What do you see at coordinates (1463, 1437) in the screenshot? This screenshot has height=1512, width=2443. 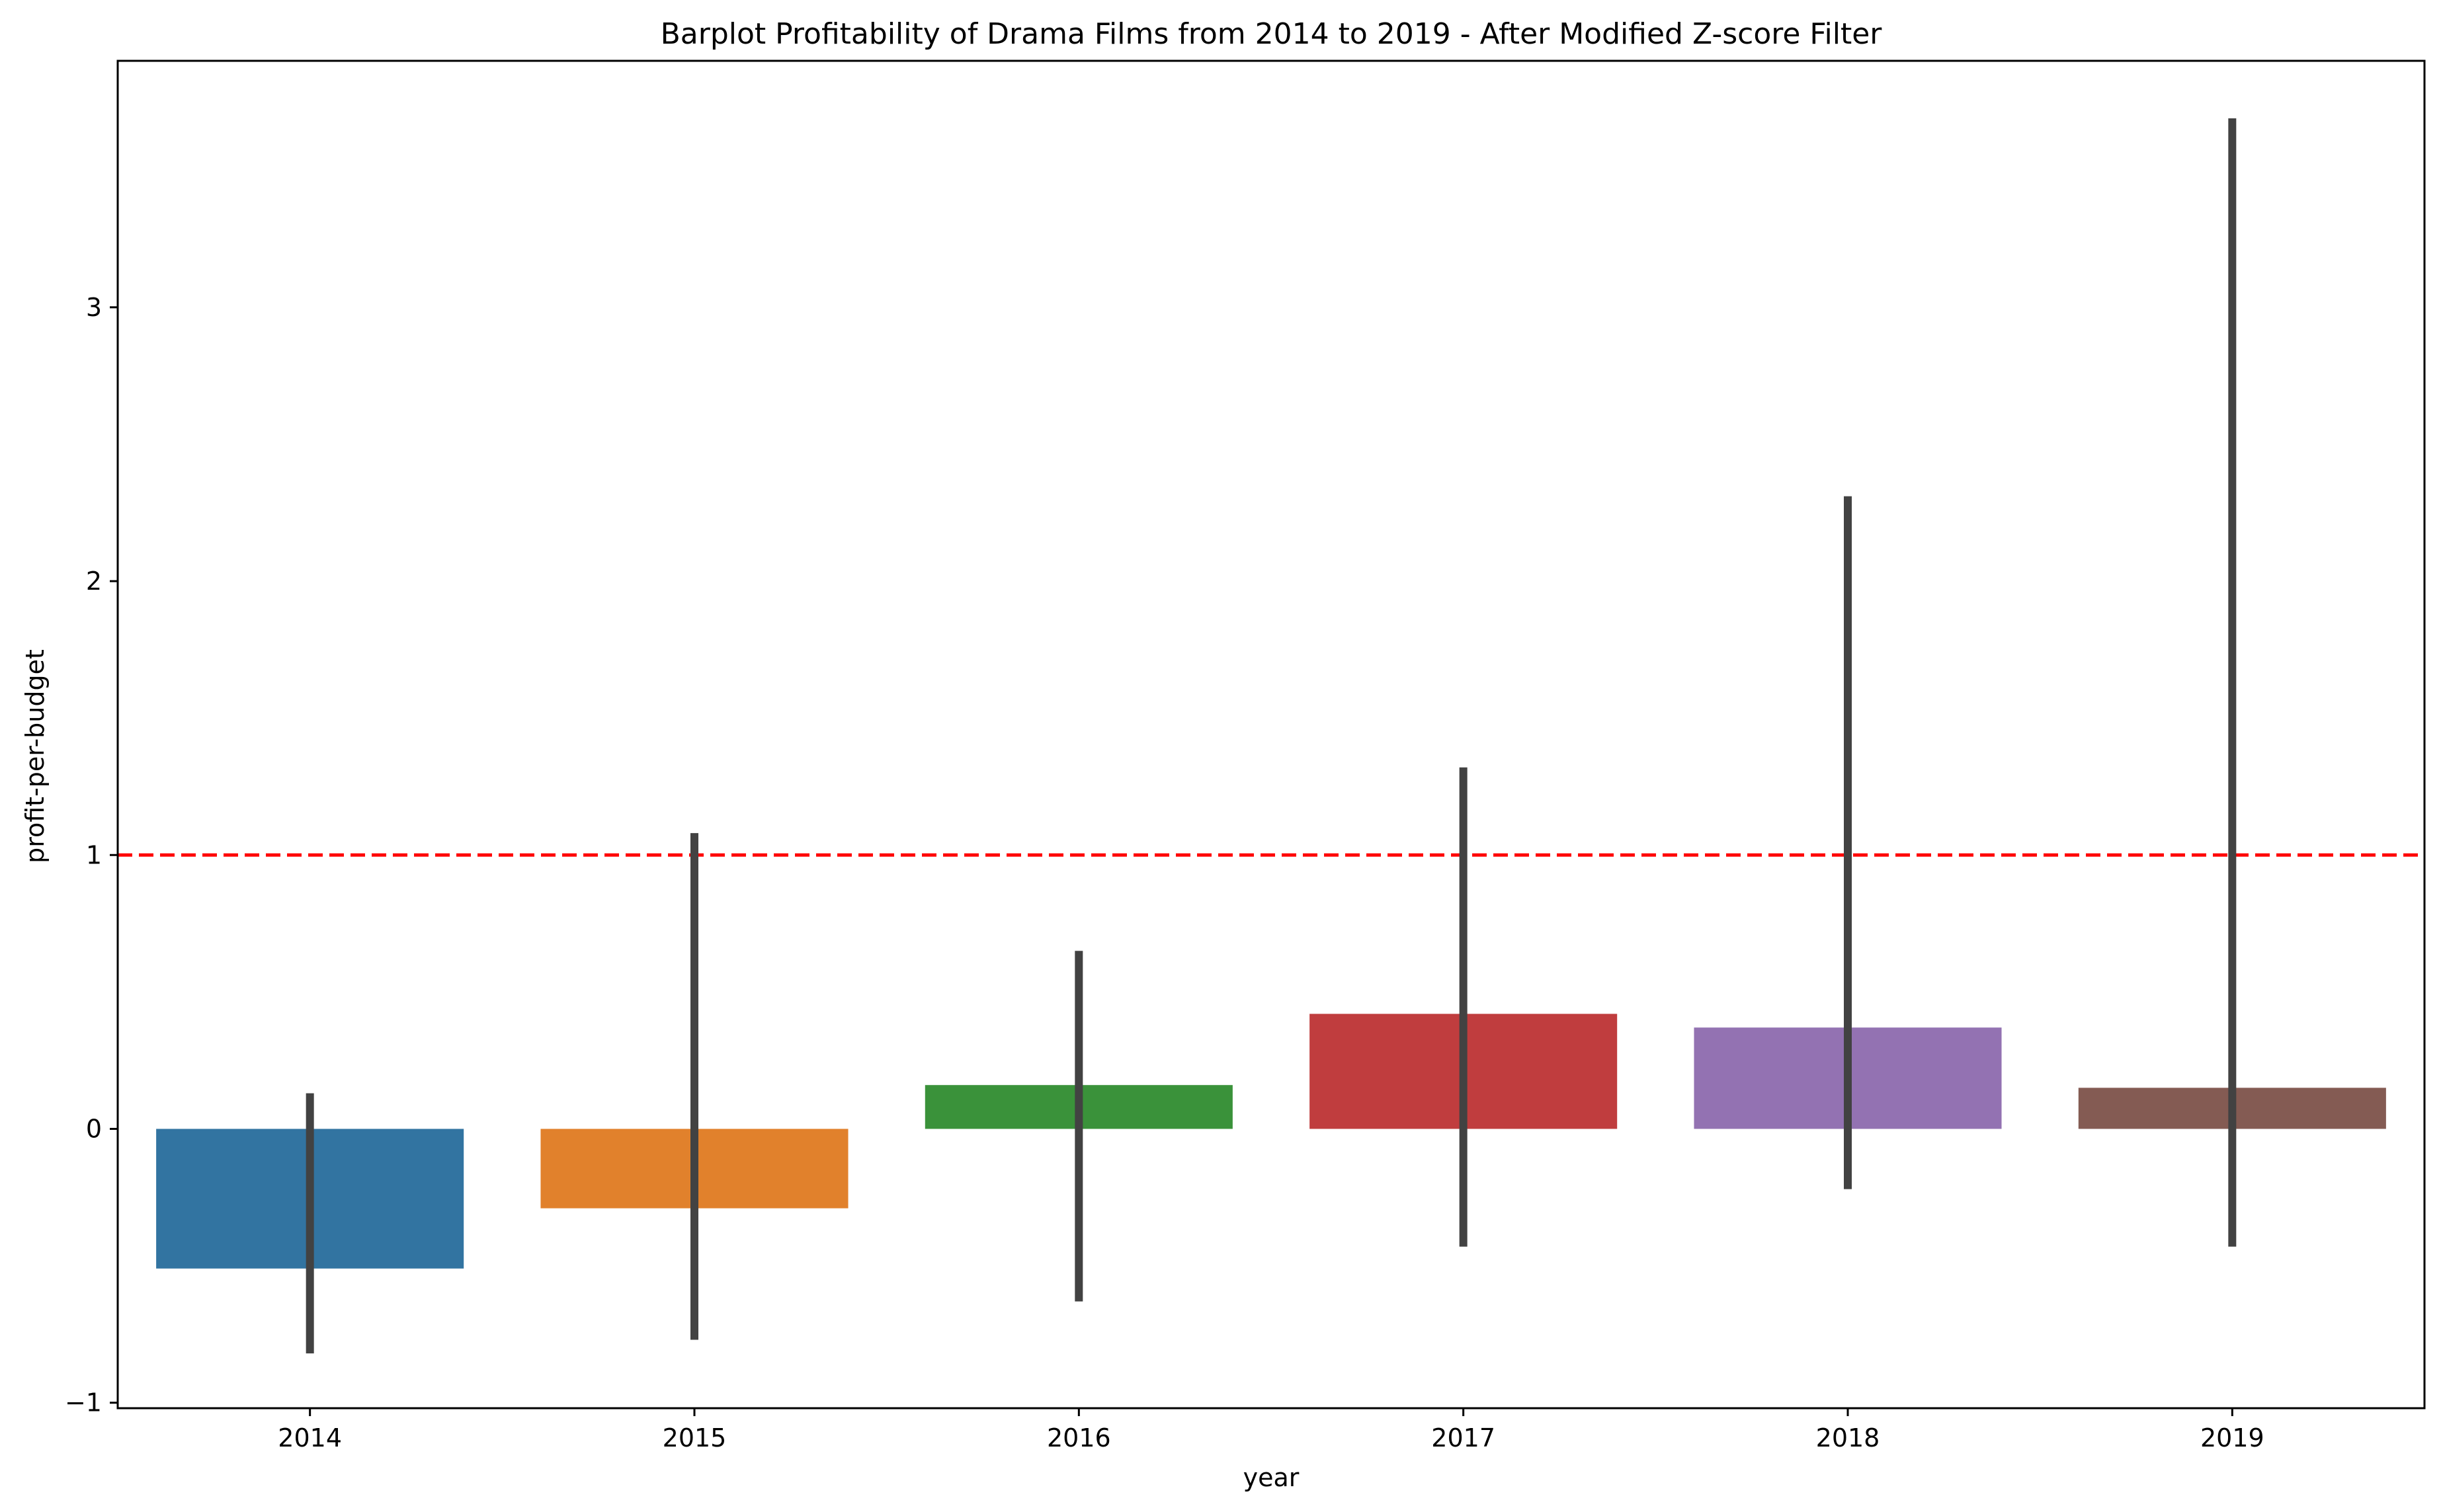 I see `x-tick-label: 2017` at bounding box center [1463, 1437].